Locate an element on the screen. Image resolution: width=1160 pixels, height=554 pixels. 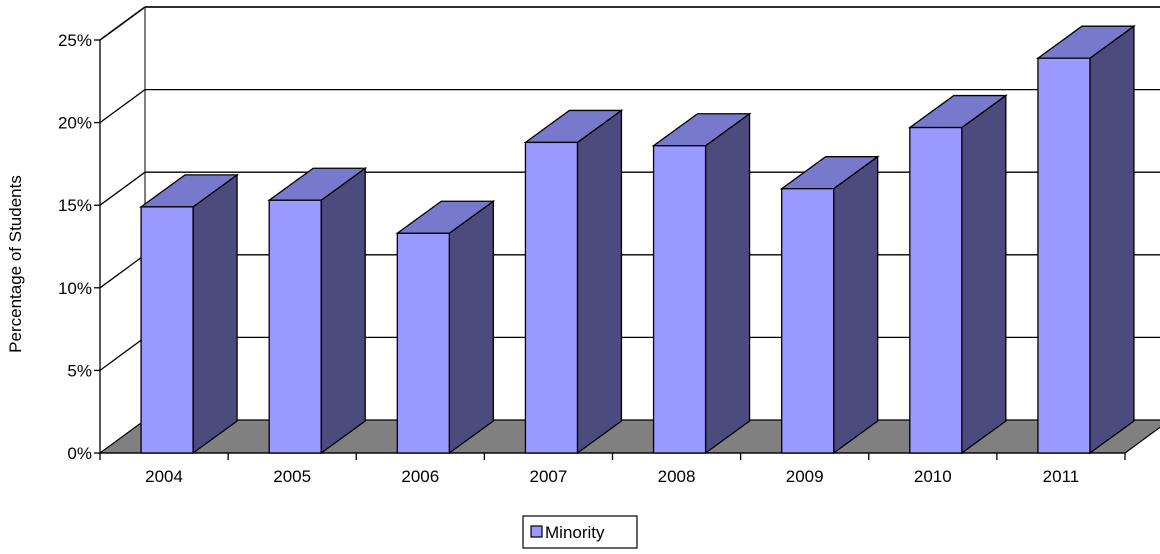
y-tick-label: 5% is located at coordinates (79, 370).